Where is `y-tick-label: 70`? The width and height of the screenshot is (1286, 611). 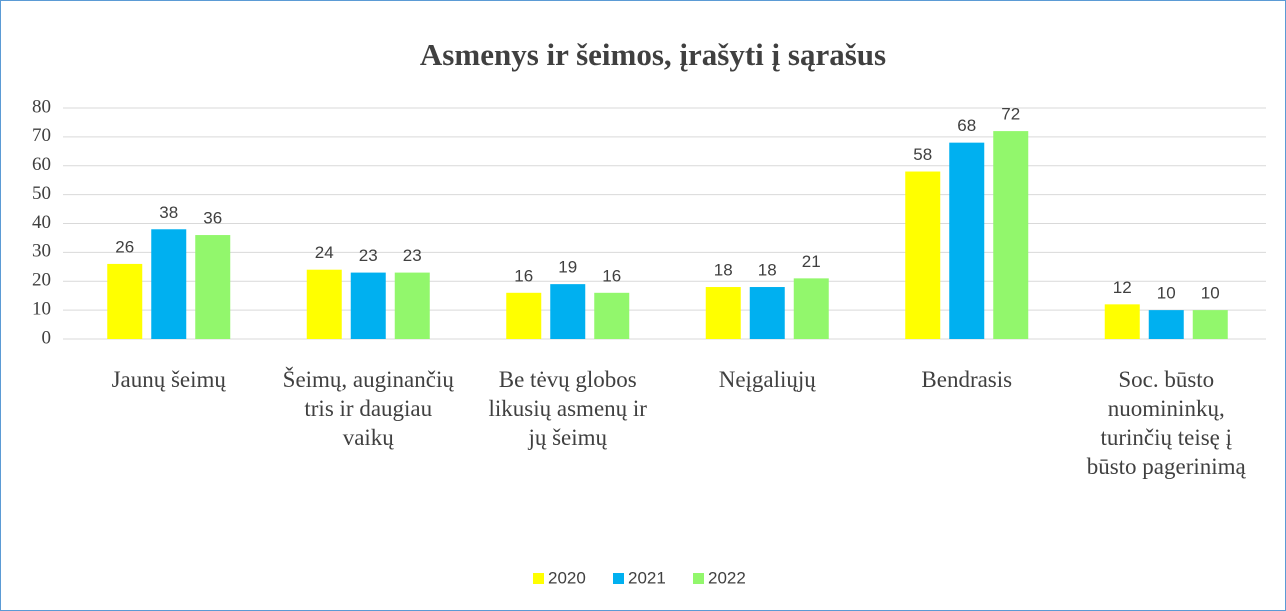 y-tick-label: 70 is located at coordinates (41, 135).